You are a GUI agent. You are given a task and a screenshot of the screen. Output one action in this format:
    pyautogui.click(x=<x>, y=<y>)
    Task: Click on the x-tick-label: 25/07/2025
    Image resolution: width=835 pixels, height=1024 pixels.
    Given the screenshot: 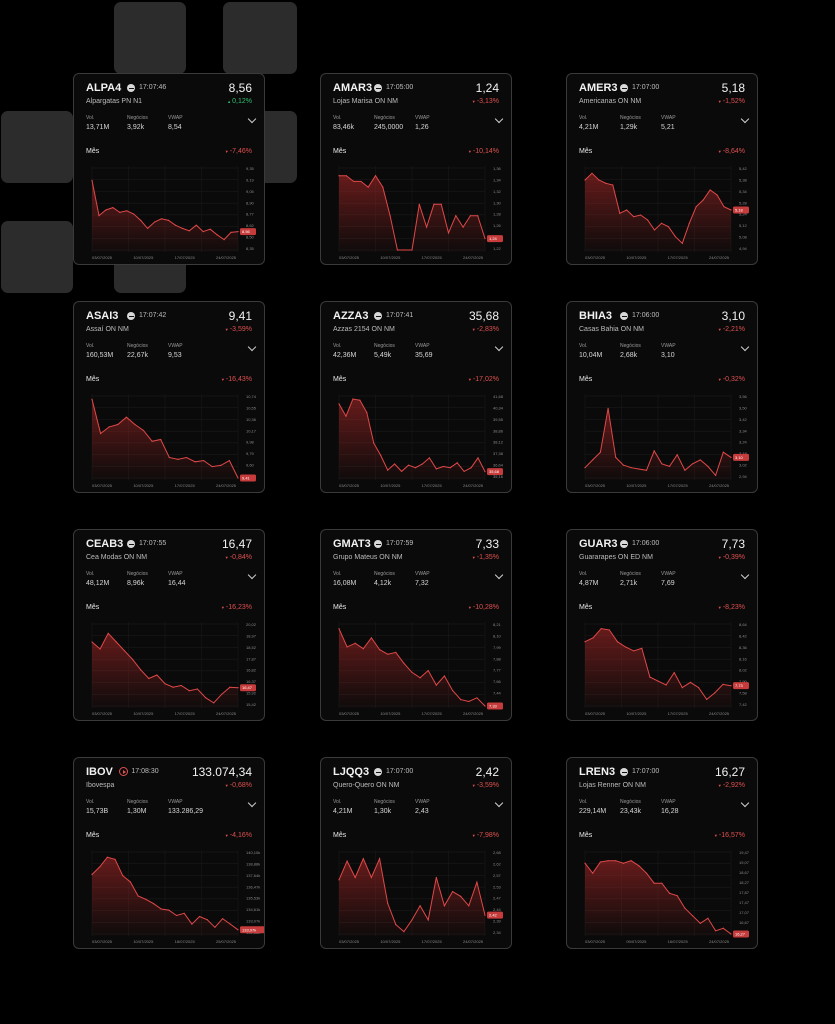 What is the action you would take?
    pyautogui.click(x=226, y=941)
    